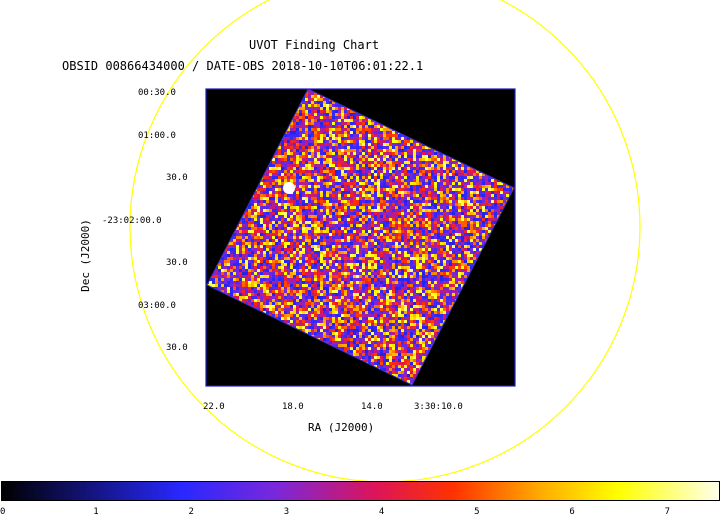  Describe the element at coordinates (157, 93) in the screenshot. I see `dec-tick-label: 00:30.0` at that location.